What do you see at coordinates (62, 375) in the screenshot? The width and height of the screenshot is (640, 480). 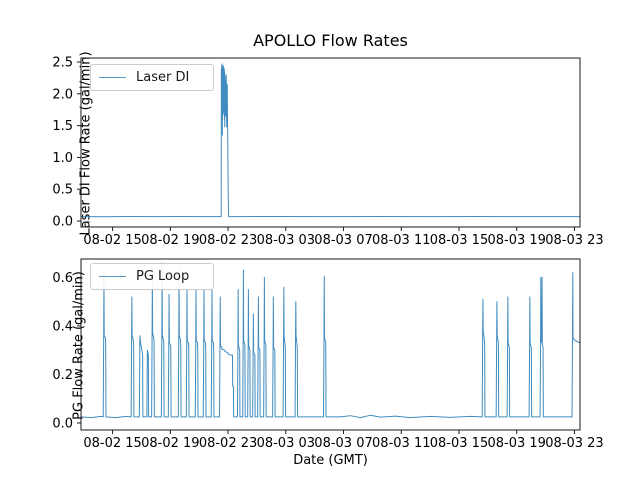 I see `y-tick-label: 0.2` at bounding box center [62, 375].